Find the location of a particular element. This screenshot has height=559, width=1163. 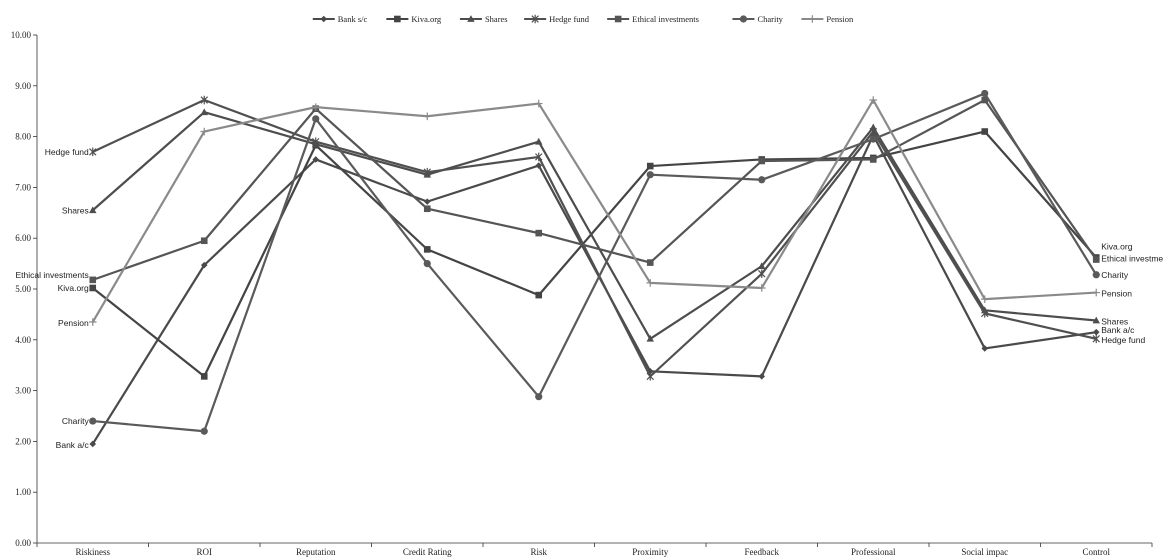

y-tick-label: 10.00 is located at coordinates (21, 35).